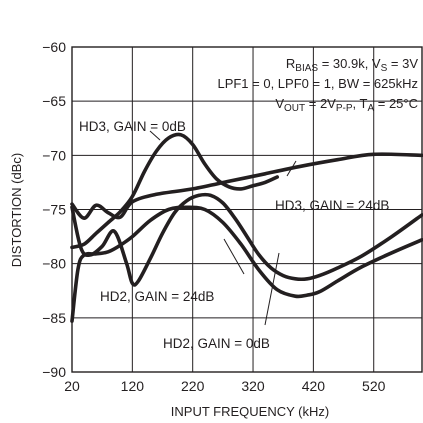 Image resolution: width=423 pixels, height=423 pixels. I want to click on x-tick-label: 20, so click(72, 386).